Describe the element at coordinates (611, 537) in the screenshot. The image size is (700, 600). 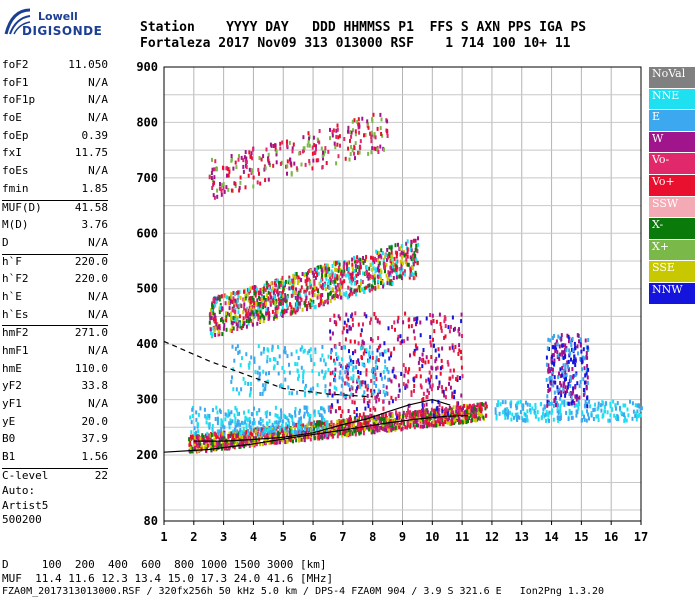
I see `x-tick-label: 16` at that location.